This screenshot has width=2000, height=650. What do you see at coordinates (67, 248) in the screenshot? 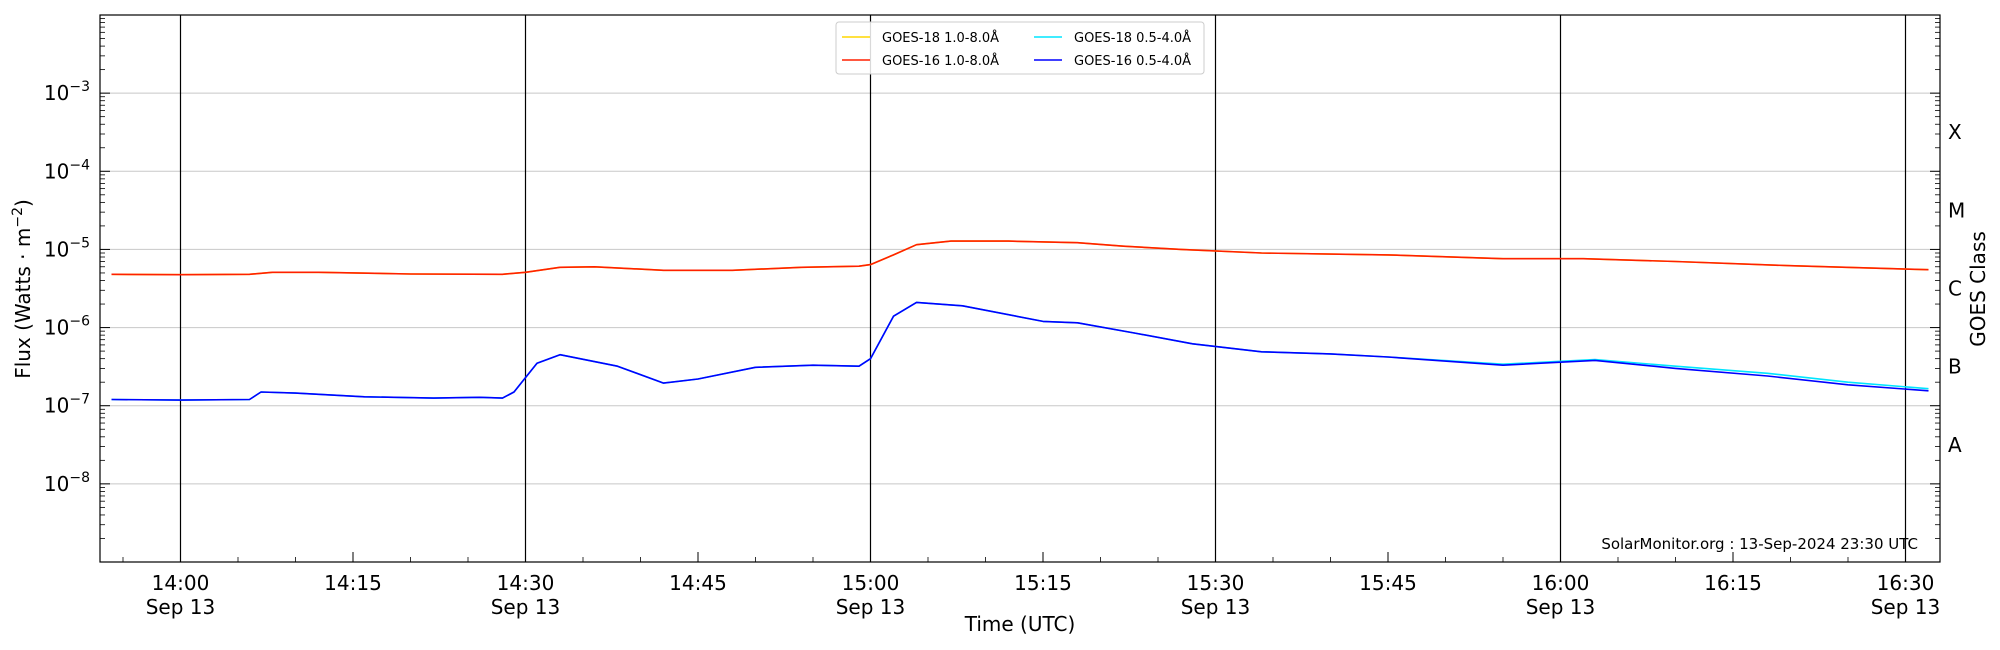
I see `y-tick-label: 10⁻⁵` at bounding box center [67, 248].